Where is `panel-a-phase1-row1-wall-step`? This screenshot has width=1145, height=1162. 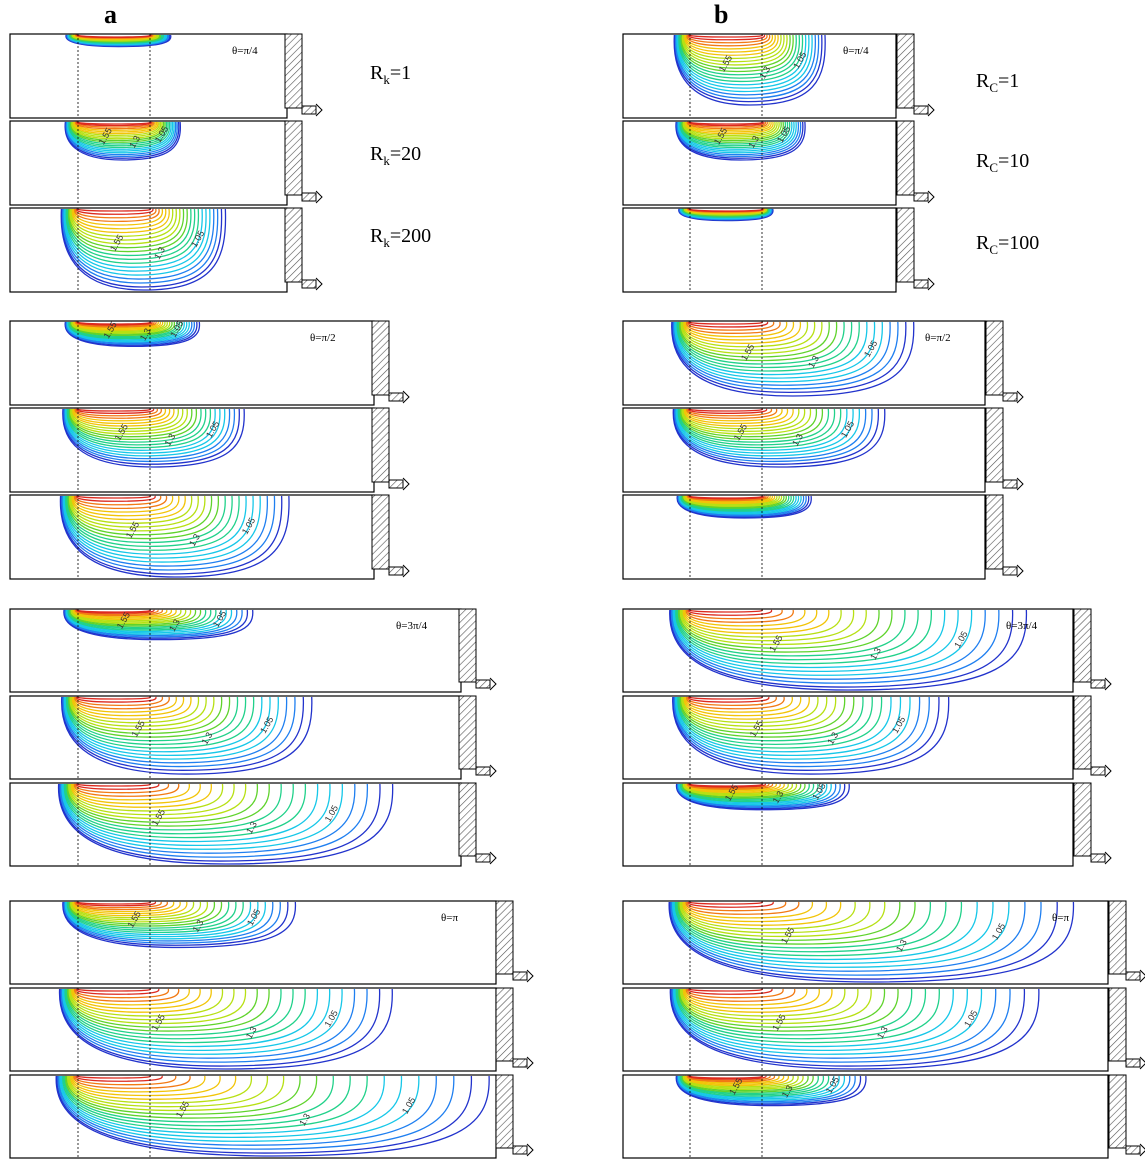 panel-a-phase1-row1-wall-step is located at coordinates (396, 484).